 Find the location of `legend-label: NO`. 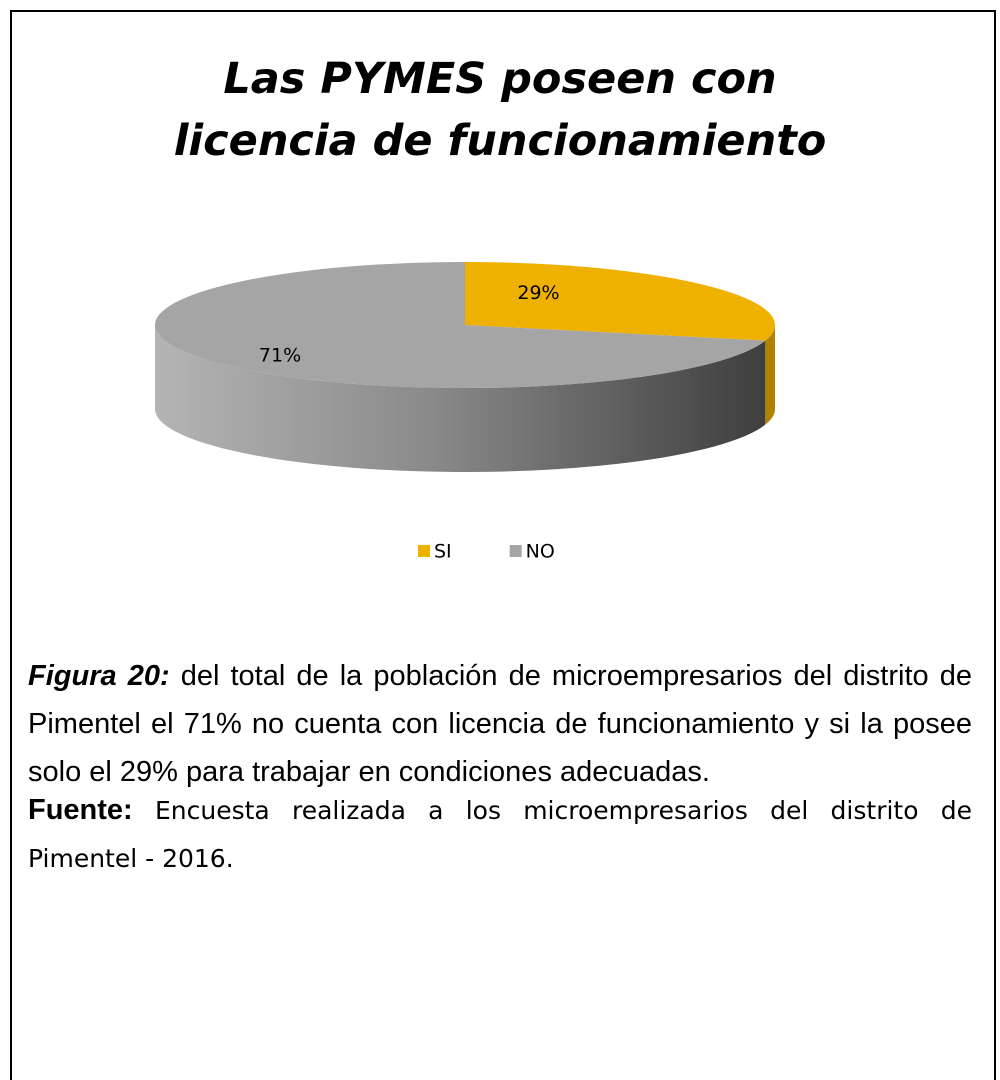

legend-label: NO is located at coordinates (540, 552).